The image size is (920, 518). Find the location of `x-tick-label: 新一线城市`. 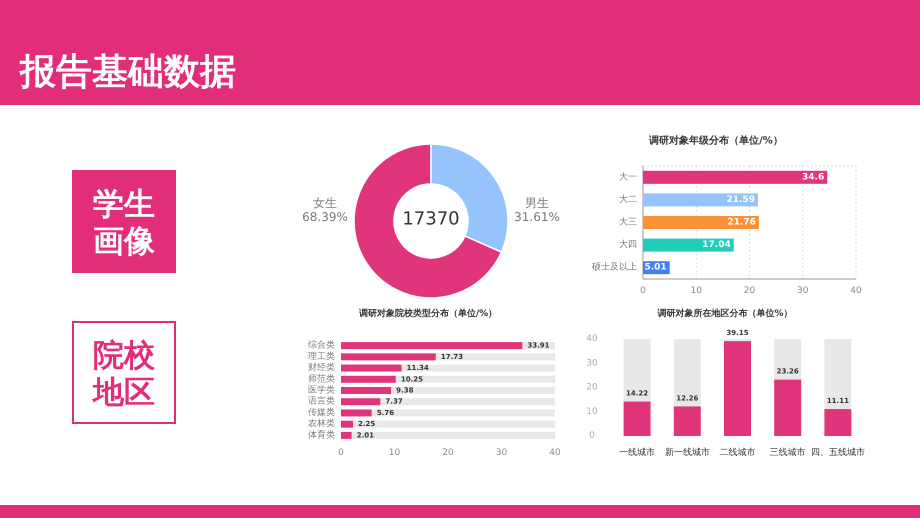

x-tick-label: 新一线城市 is located at coordinates (687, 452).